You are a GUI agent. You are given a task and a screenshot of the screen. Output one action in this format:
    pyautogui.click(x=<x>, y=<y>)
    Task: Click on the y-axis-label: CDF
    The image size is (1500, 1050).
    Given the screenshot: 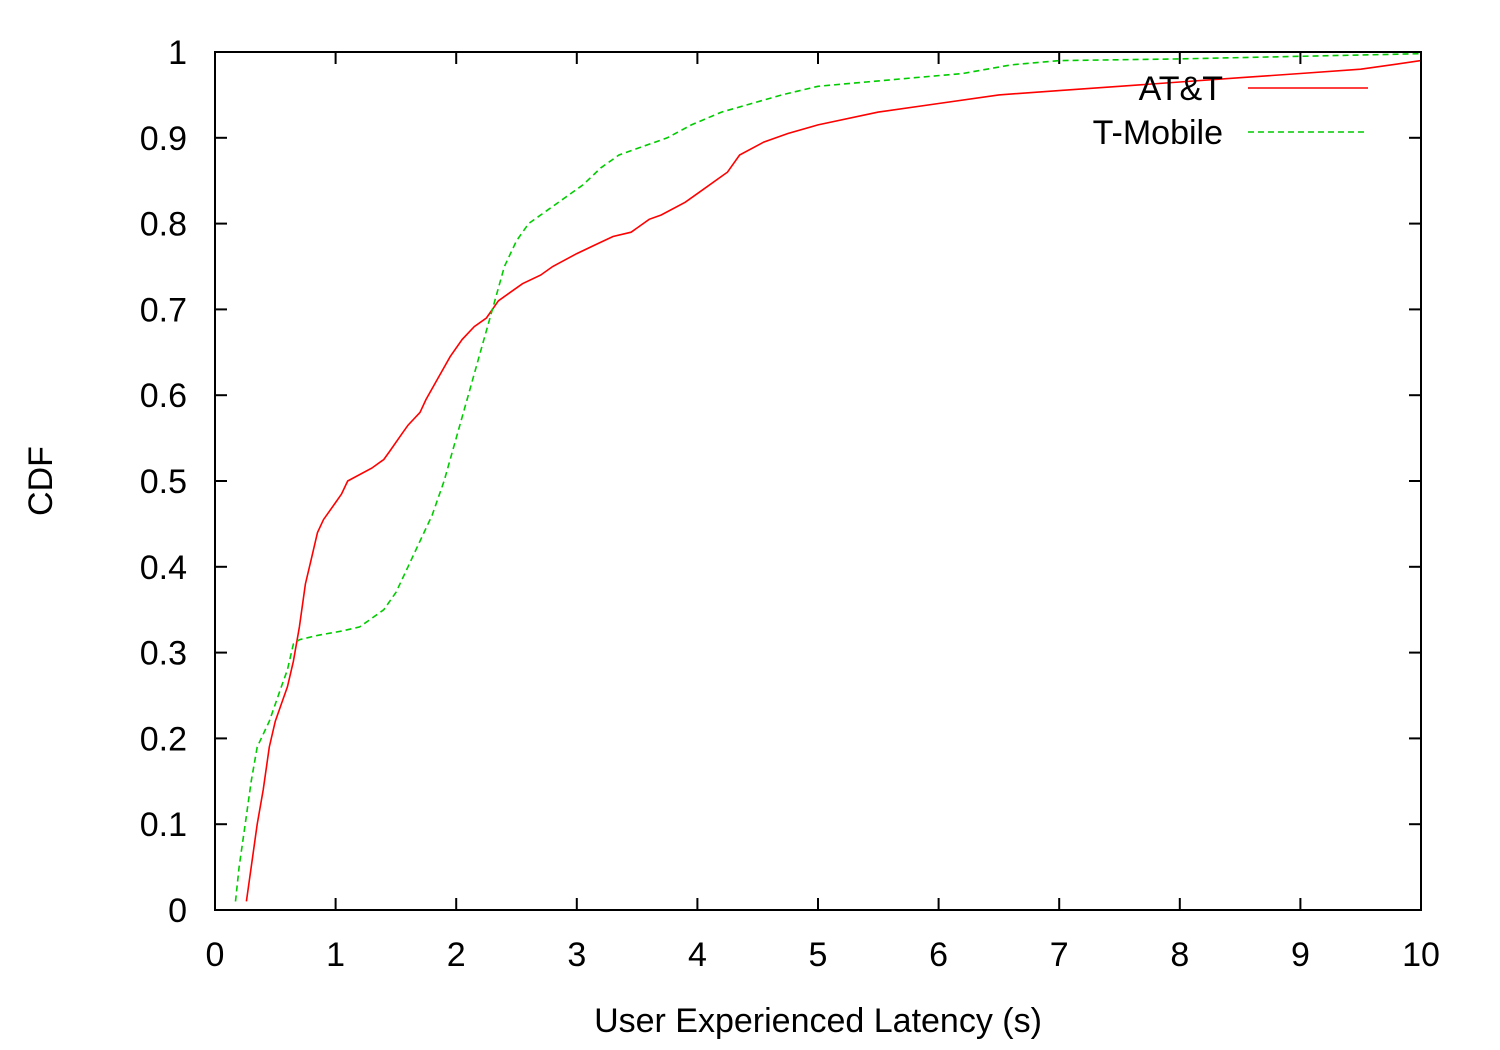 What is the action you would take?
    pyautogui.click(x=41, y=481)
    